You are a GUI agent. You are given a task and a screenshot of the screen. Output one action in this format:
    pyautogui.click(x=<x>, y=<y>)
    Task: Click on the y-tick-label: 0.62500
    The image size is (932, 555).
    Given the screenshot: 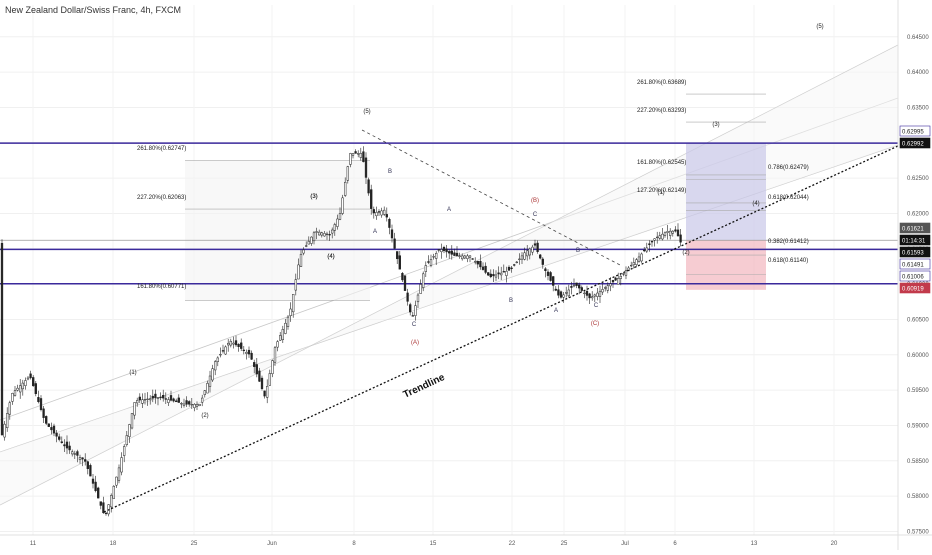 What is the action you would take?
    pyautogui.click(x=918, y=179)
    